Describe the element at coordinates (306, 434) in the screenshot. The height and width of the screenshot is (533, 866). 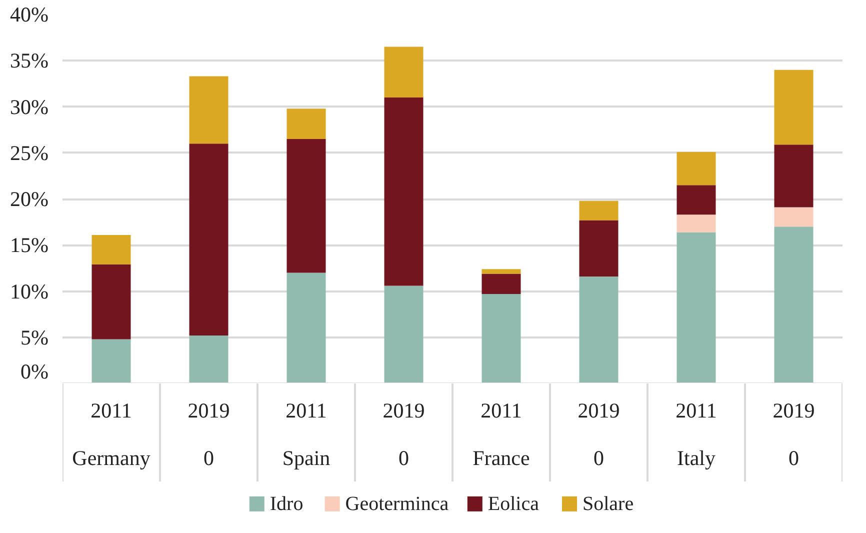
I see `x-tick-label: 2011 Spain` at that location.